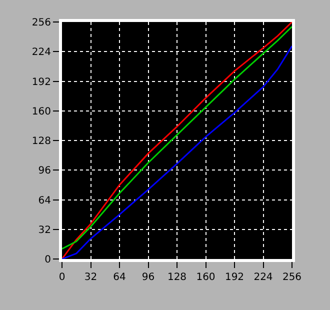 Image resolution: width=330 pixels, height=310 pixels. Describe the element at coordinates (41, 23) in the screenshot. I see `y-tick-label: 256` at that location.